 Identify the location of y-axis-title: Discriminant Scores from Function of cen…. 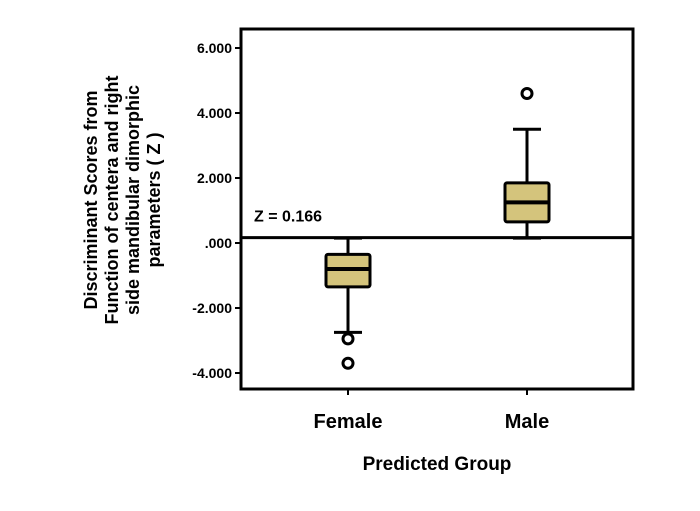
(122, 199).